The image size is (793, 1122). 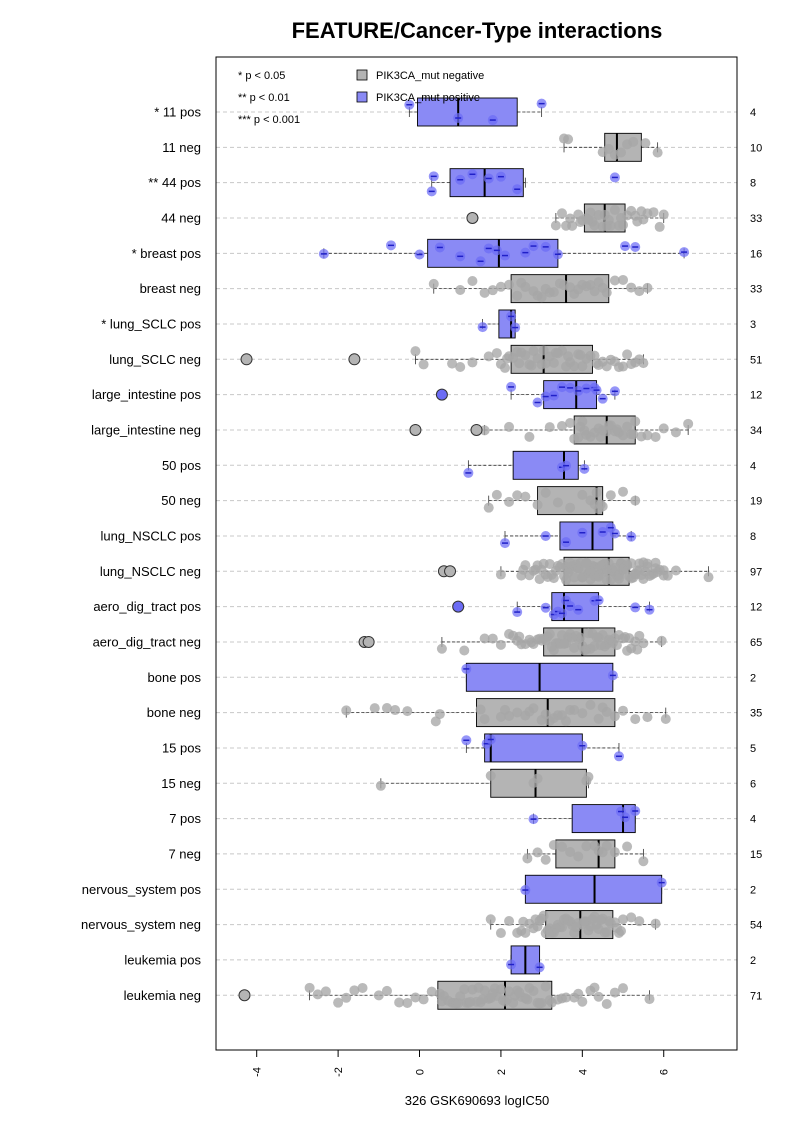 I want to click on group-count: 15, so click(x=756, y=855).